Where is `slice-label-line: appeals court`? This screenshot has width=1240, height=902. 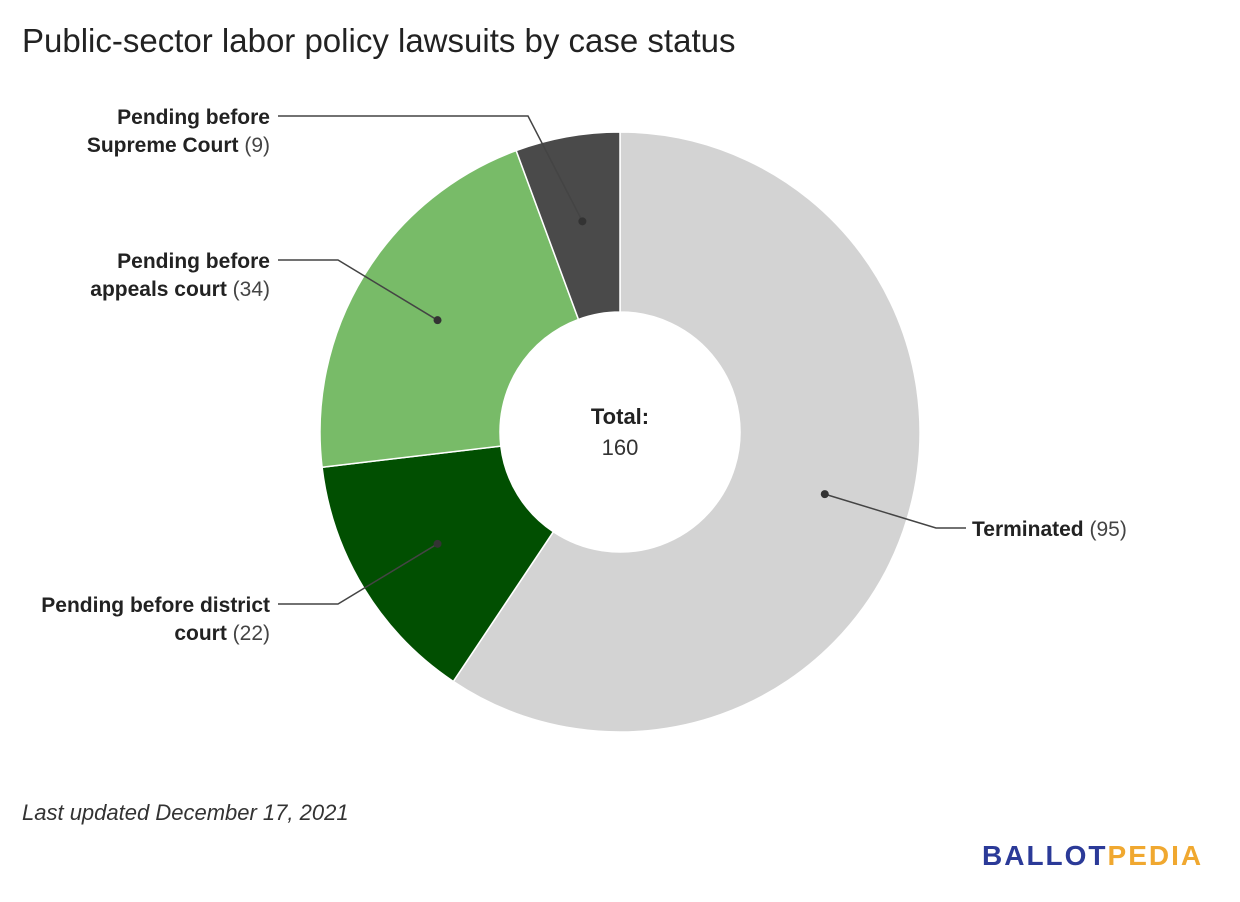 slice-label-line: appeals court is located at coordinates (158, 289).